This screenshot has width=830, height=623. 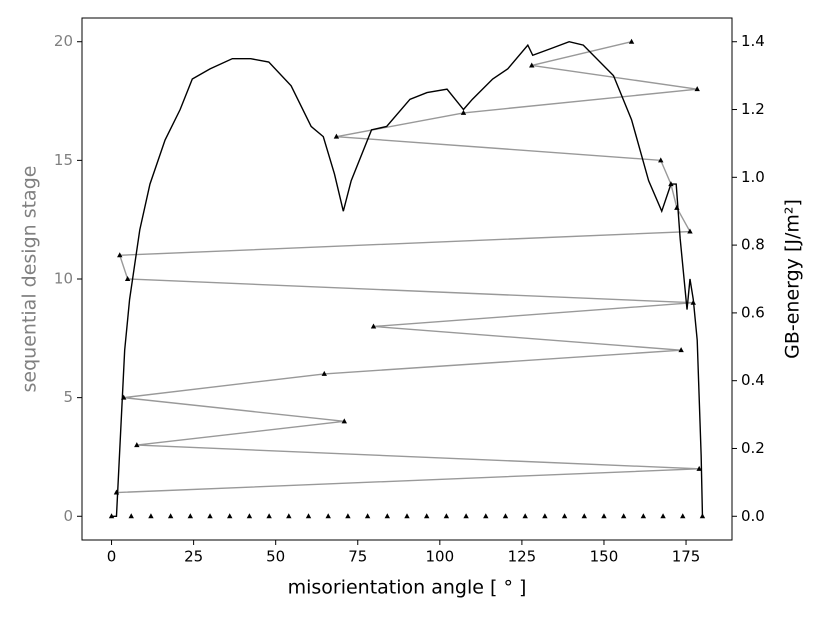 What do you see at coordinates (357, 557) in the screenshot?
I see `x-tick-label: 75` at bounding box center [357, 557].